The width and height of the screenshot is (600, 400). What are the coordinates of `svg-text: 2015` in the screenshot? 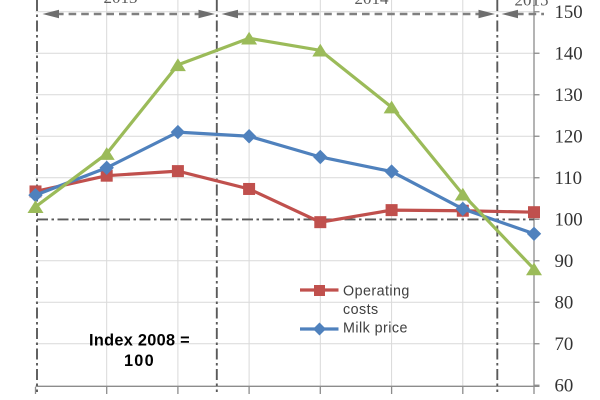 It's located at (532, 5).